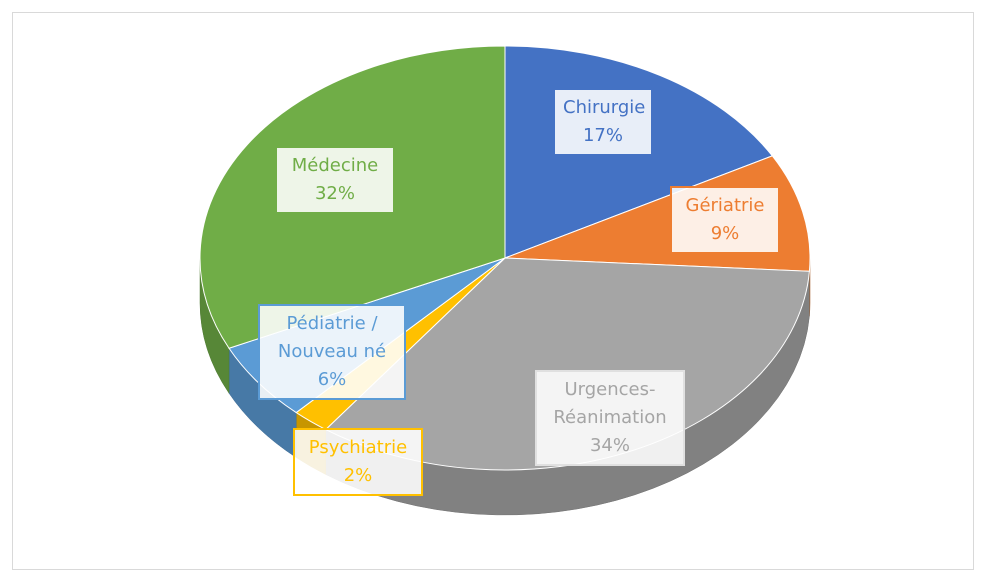 The height and width of the screenshot is (583, 988). Describe the element at coordinates (602, 135) in the screenshot. I see `value-label: 17%` at that location.